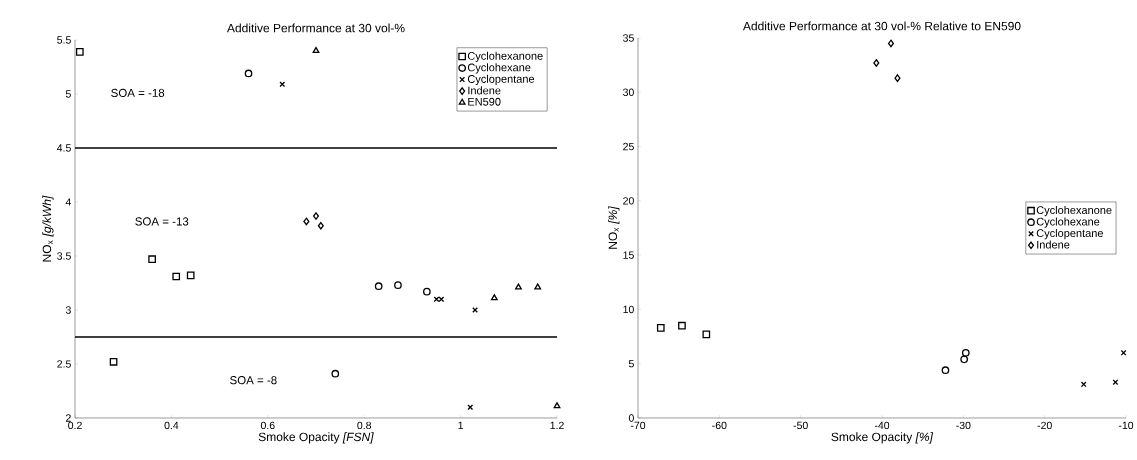 Image resolution: width=1137 pixels, height=460 pixels. I want to click on y-tick-label: 35, so click(628, 38).